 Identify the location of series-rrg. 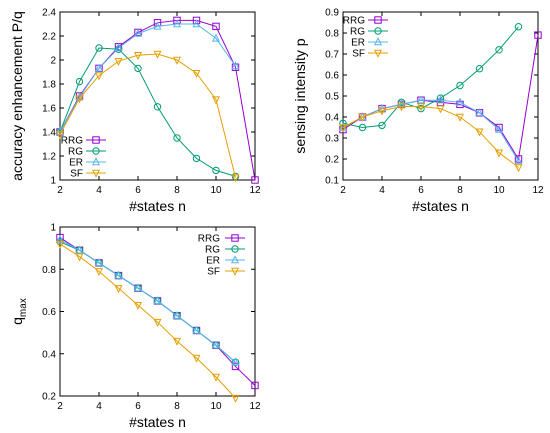
(157, 100).